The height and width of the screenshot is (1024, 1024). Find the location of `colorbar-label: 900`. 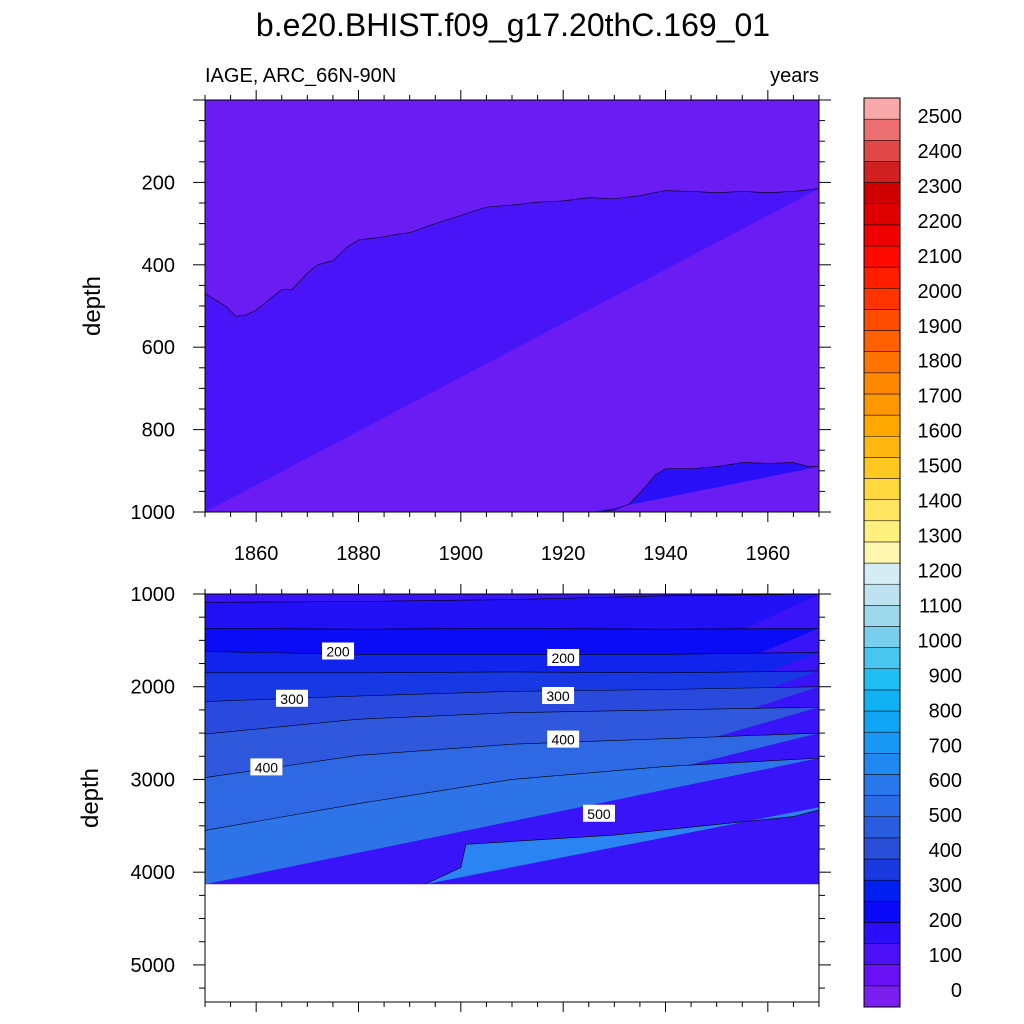

colorbar-label: 900 is located at coordinates (945, 676).